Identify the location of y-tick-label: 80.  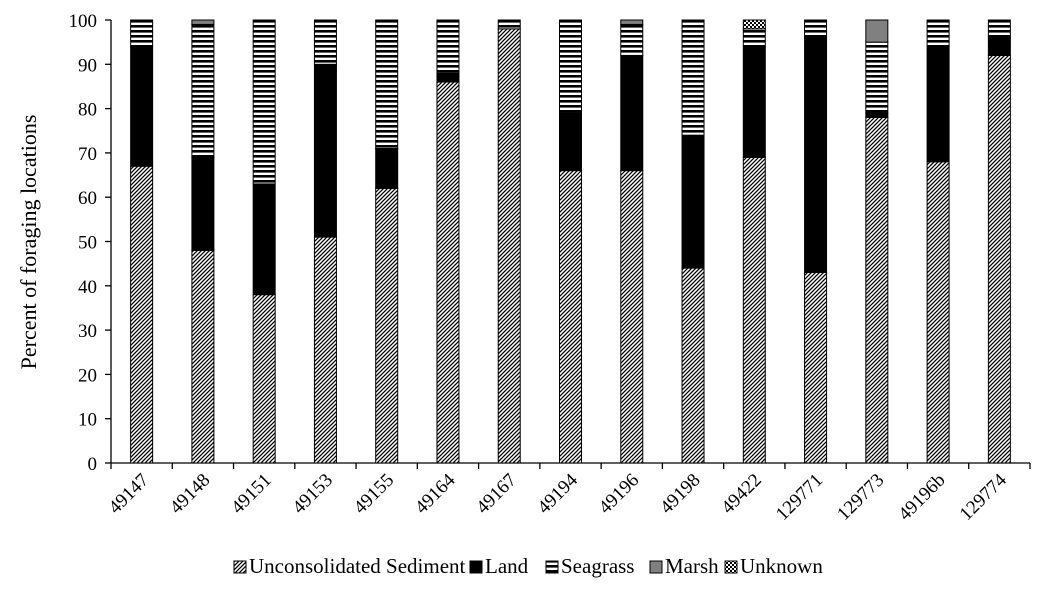
(87, 110).